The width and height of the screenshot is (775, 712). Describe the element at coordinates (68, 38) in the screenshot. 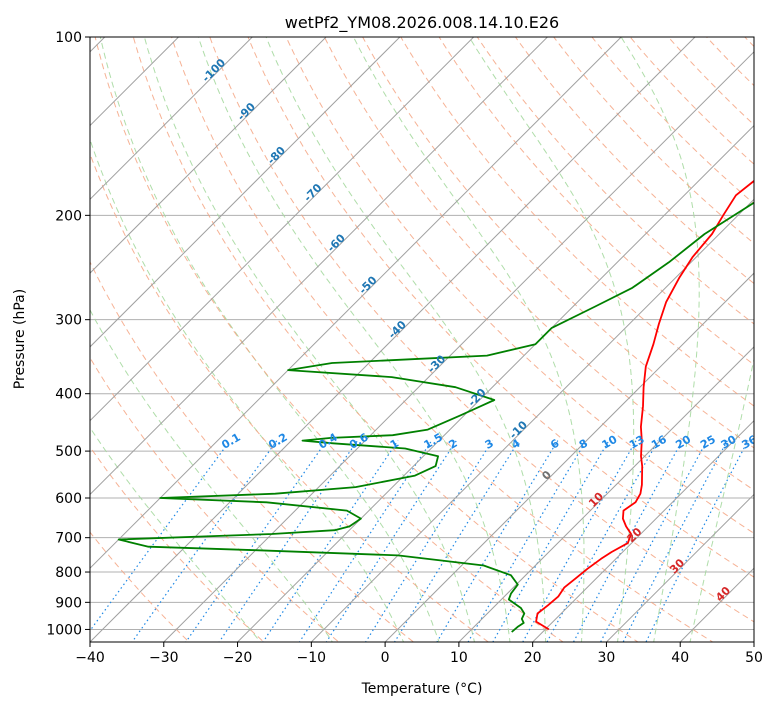

I see `y-tick-label: 100` at that location.